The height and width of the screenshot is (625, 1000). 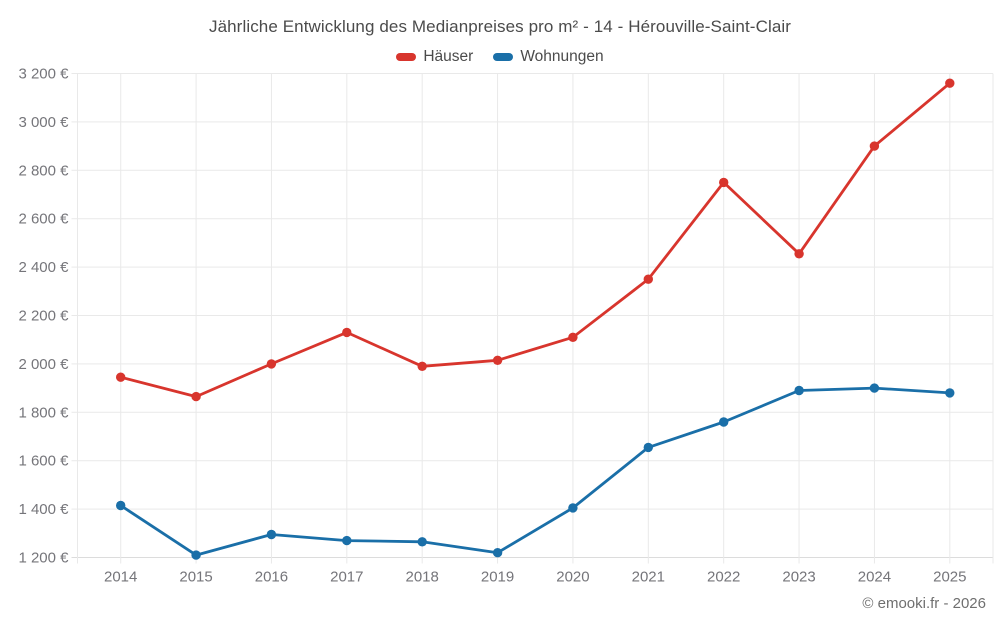 I want to click on x-tick-label: 2018, so click(x=422, y=577).